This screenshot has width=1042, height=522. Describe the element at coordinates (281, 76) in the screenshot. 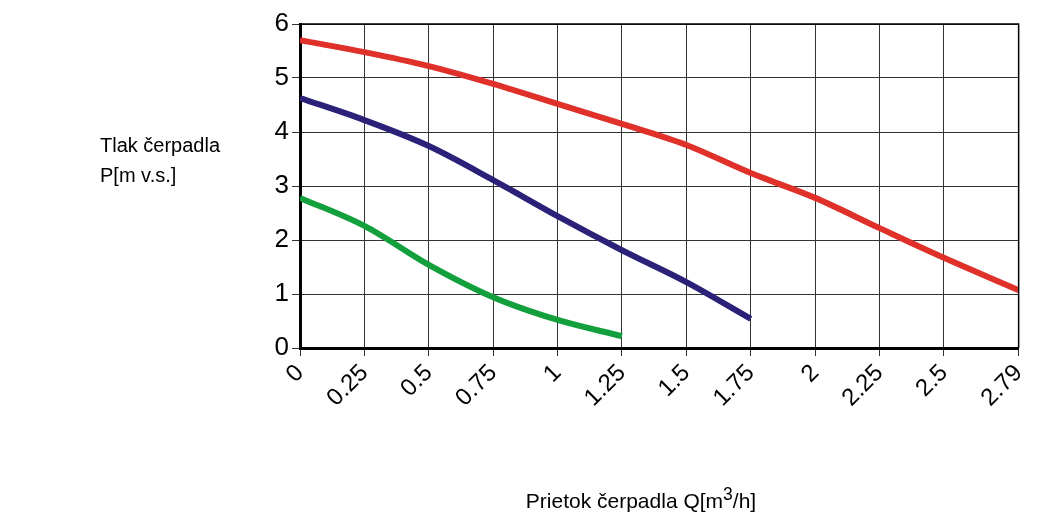

I see `y-tick-label: 5` at that location.